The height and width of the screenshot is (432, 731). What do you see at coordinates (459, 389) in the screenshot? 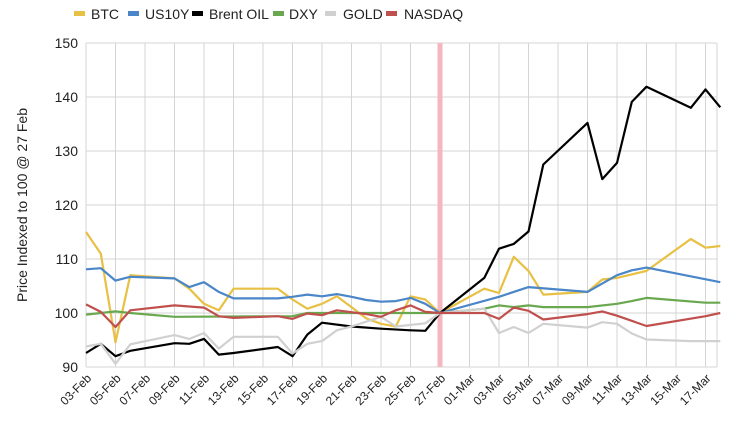
I see `x-tick-label: 01-Mar` at bounding box center [459, 389].